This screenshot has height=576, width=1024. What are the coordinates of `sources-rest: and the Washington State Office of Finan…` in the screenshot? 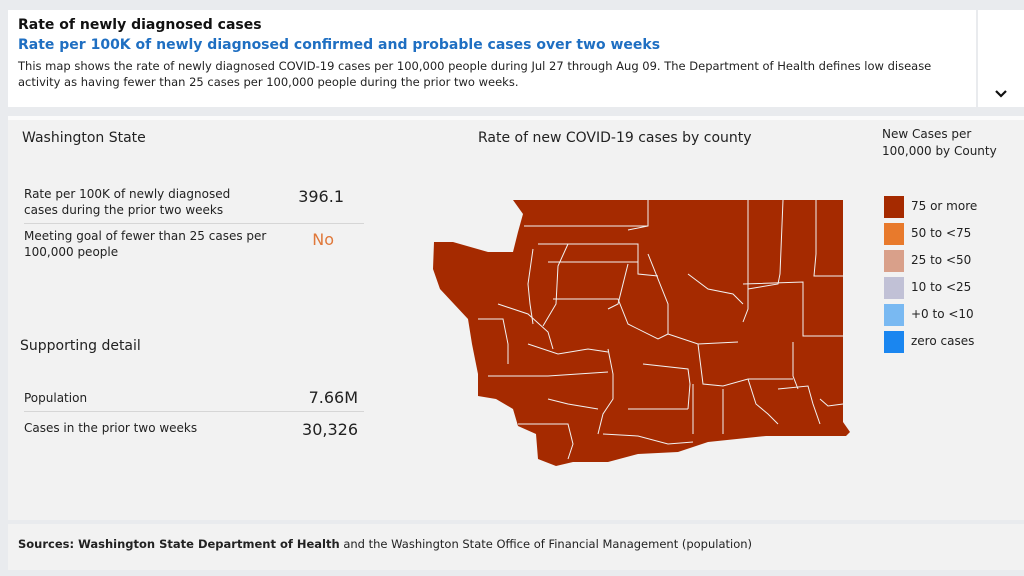 It's located at (546, 544).